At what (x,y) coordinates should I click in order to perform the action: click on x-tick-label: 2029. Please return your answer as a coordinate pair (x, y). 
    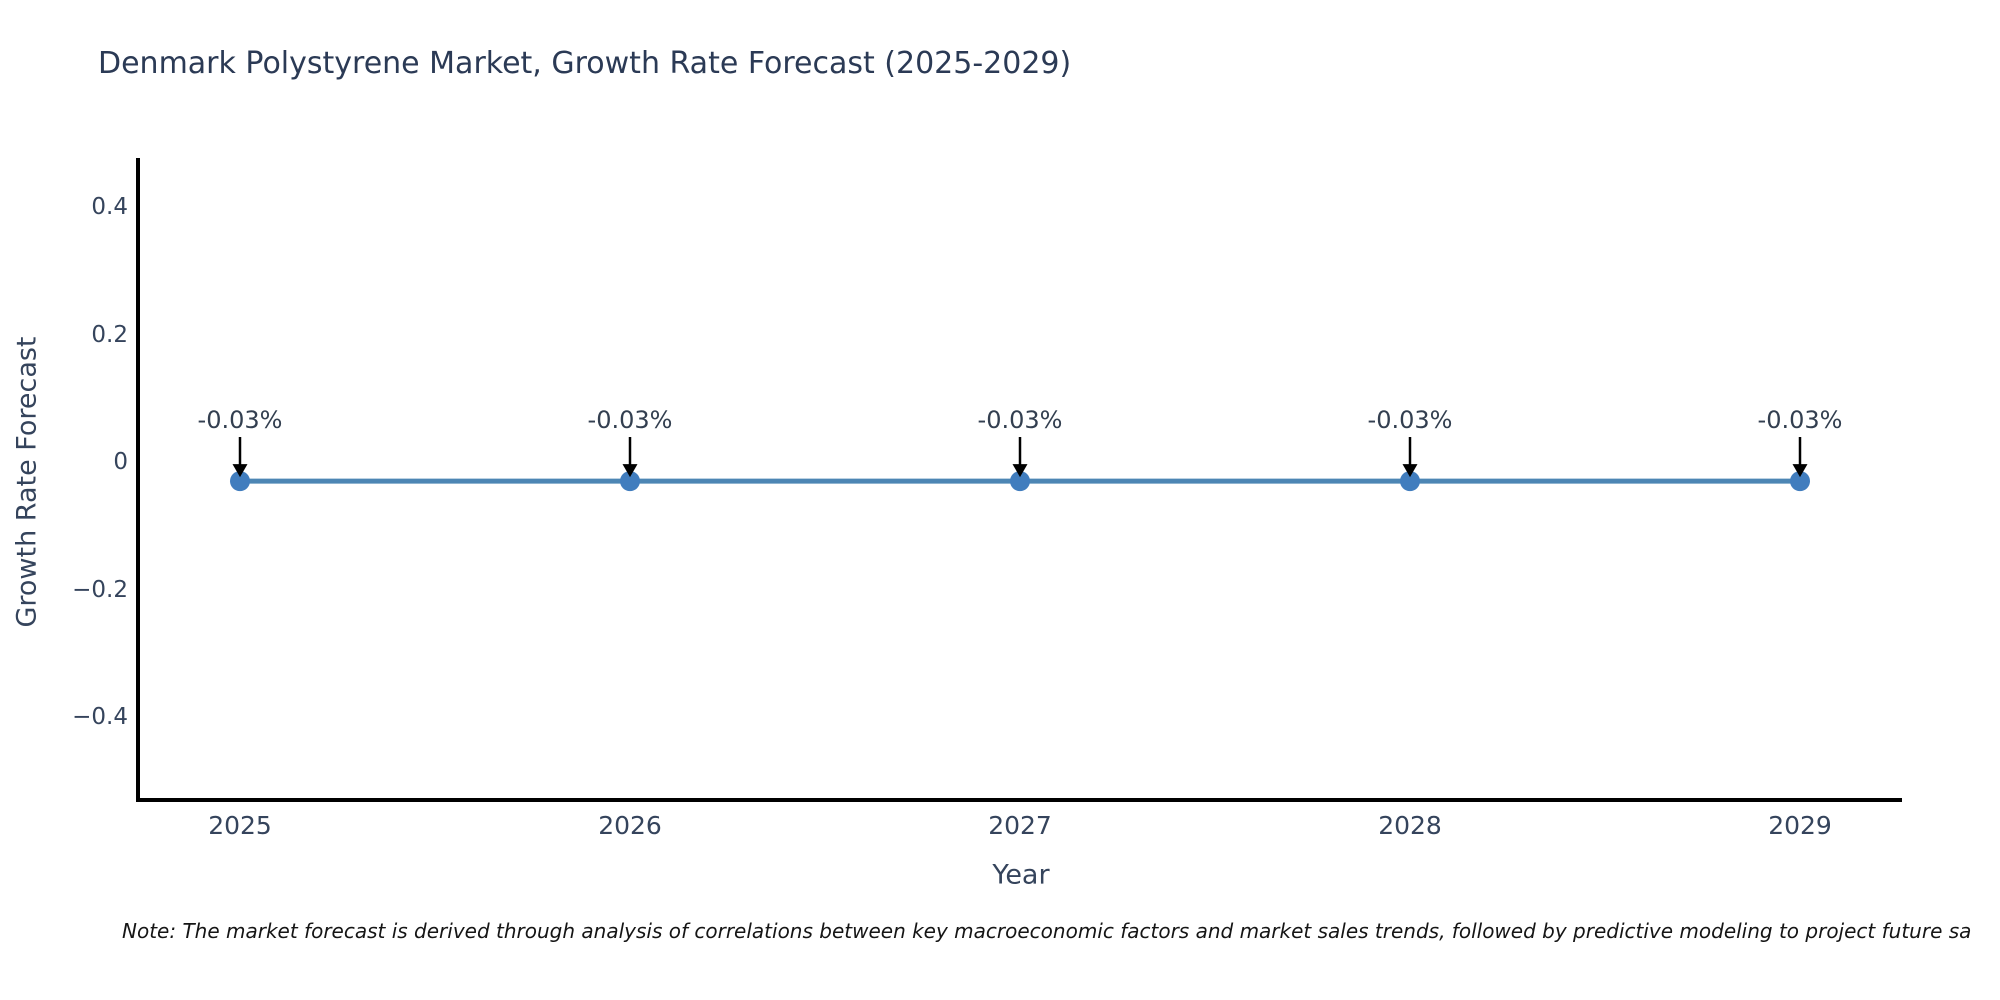
    Looking at the image, I should click on (1800, 825).